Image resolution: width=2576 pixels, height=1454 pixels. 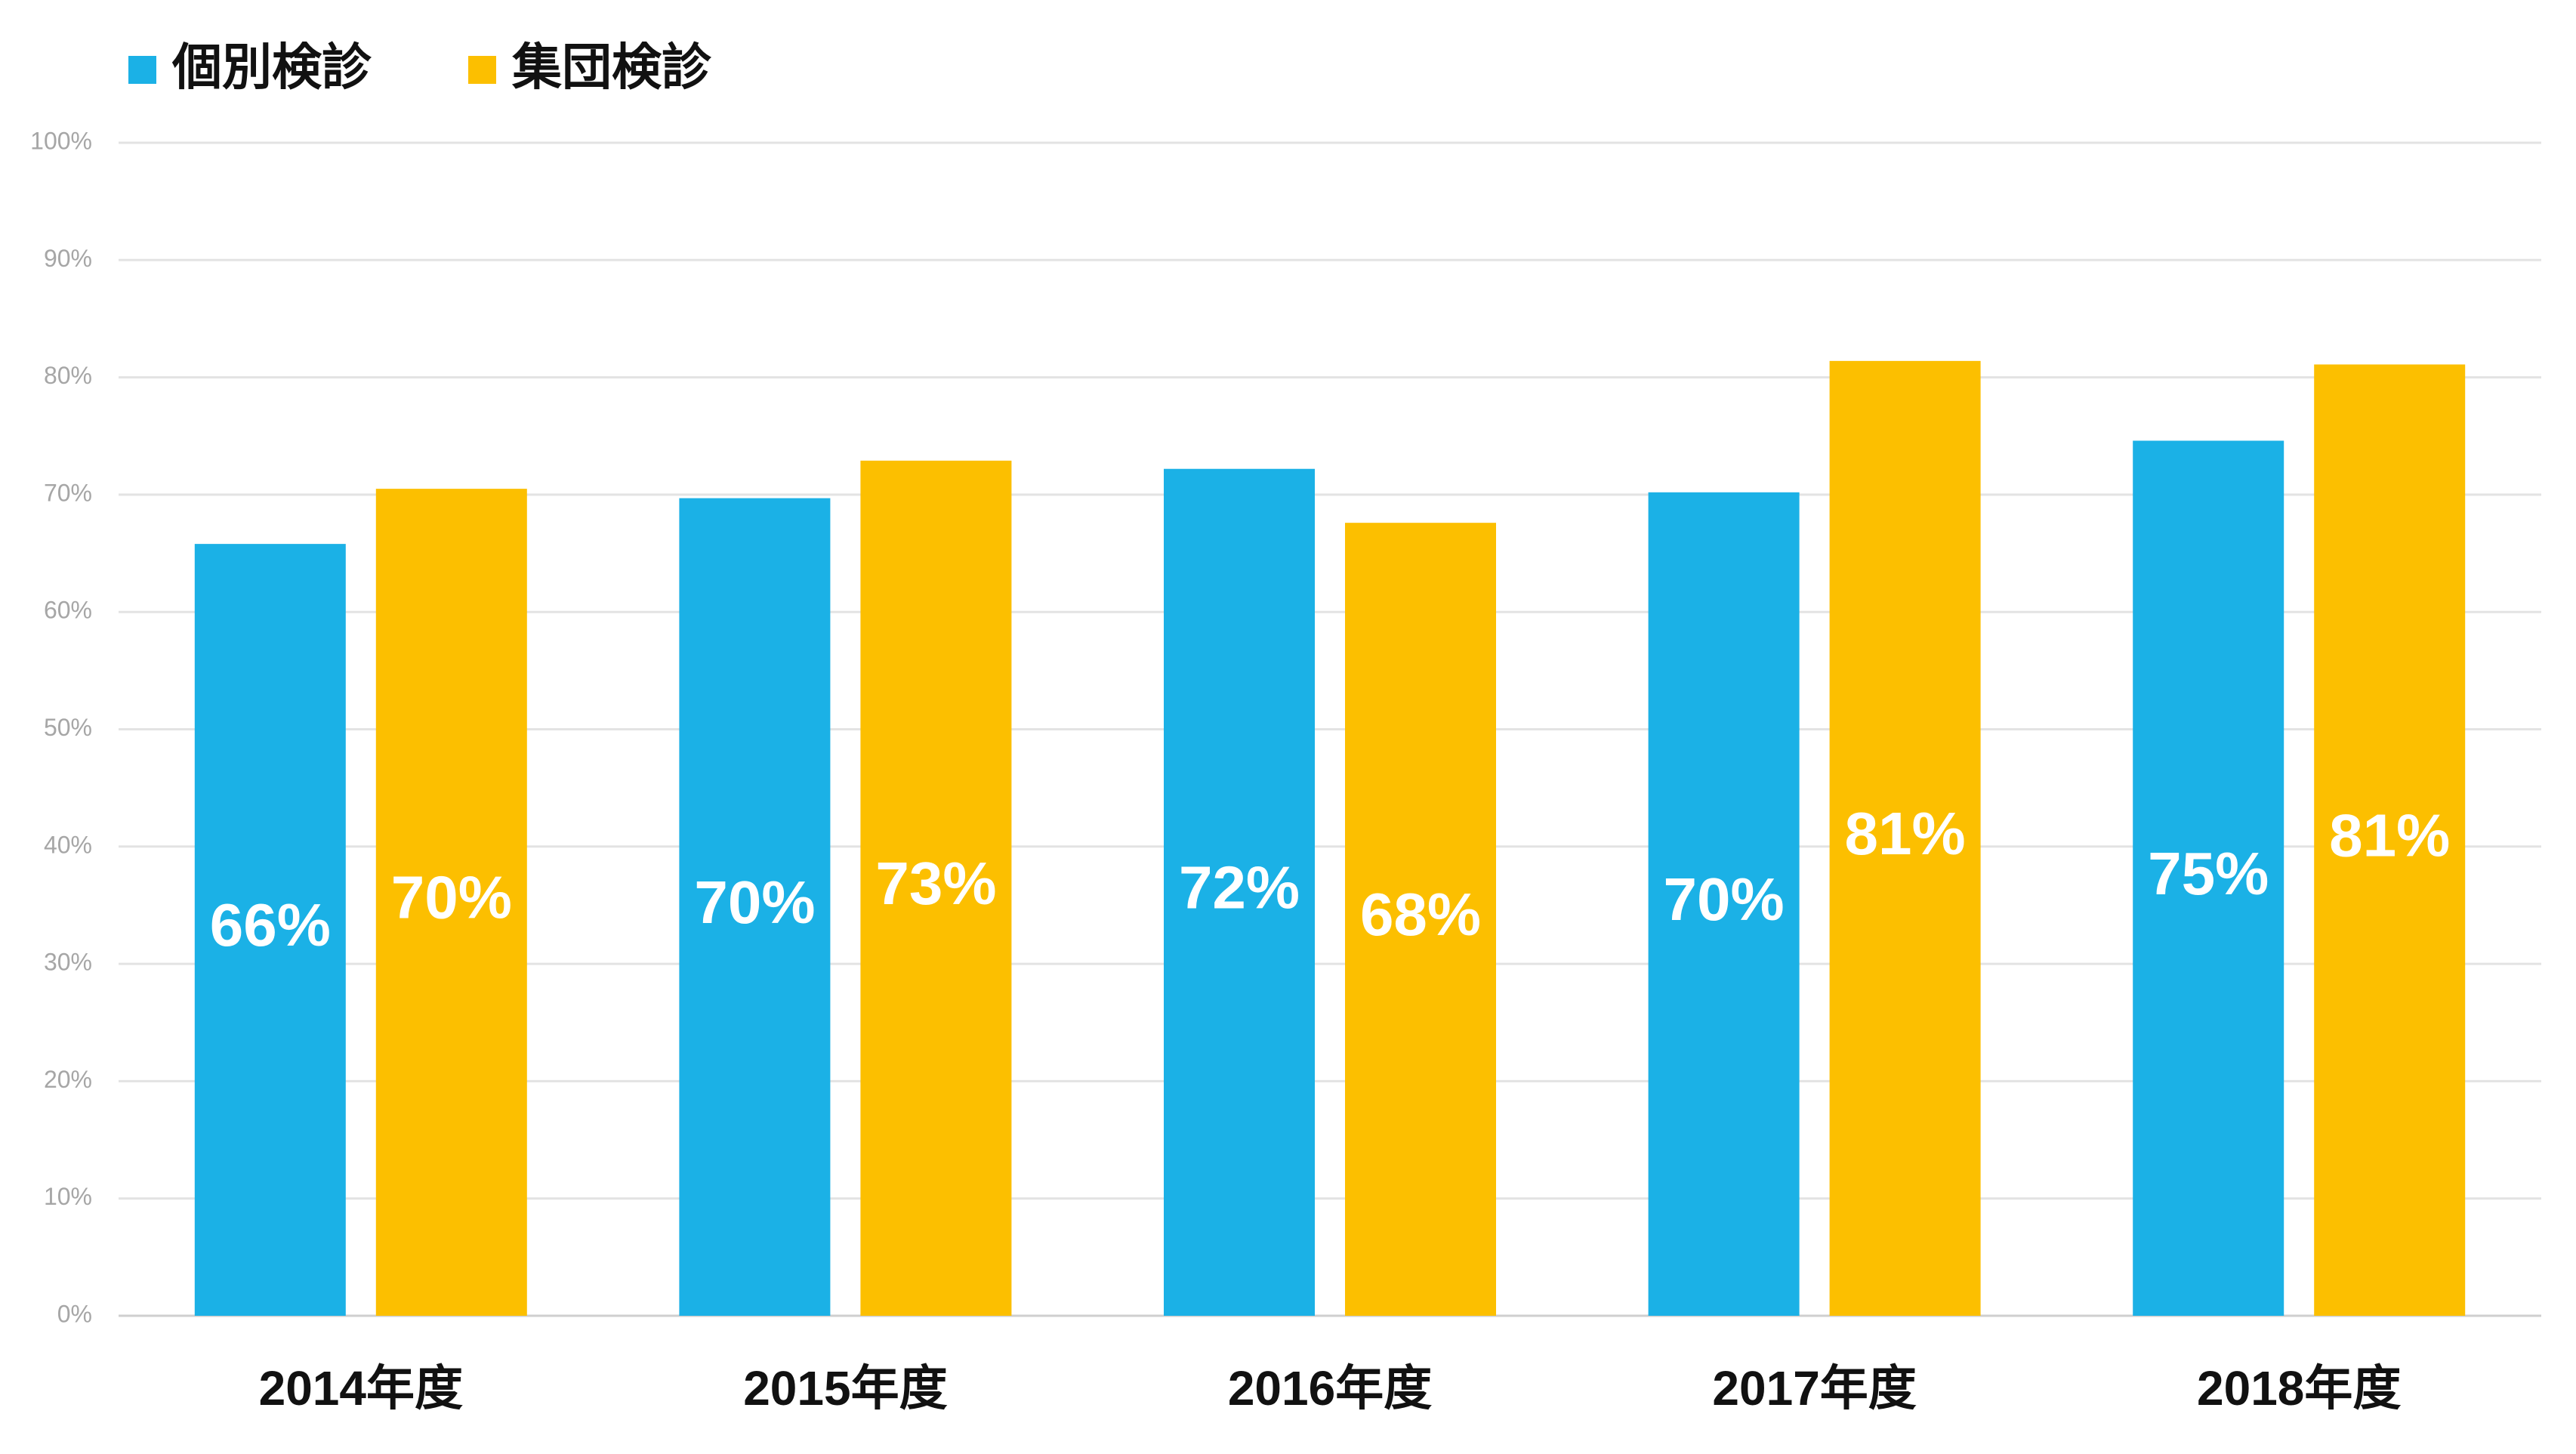 What do you see at coordinates (68, 610) in the screenshot?
I see `y-tick-label: 60%` at bounding box center [68, 610].